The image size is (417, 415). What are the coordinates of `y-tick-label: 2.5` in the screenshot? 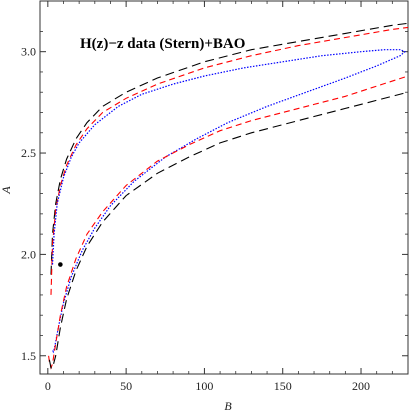 It's located at (28, 153).